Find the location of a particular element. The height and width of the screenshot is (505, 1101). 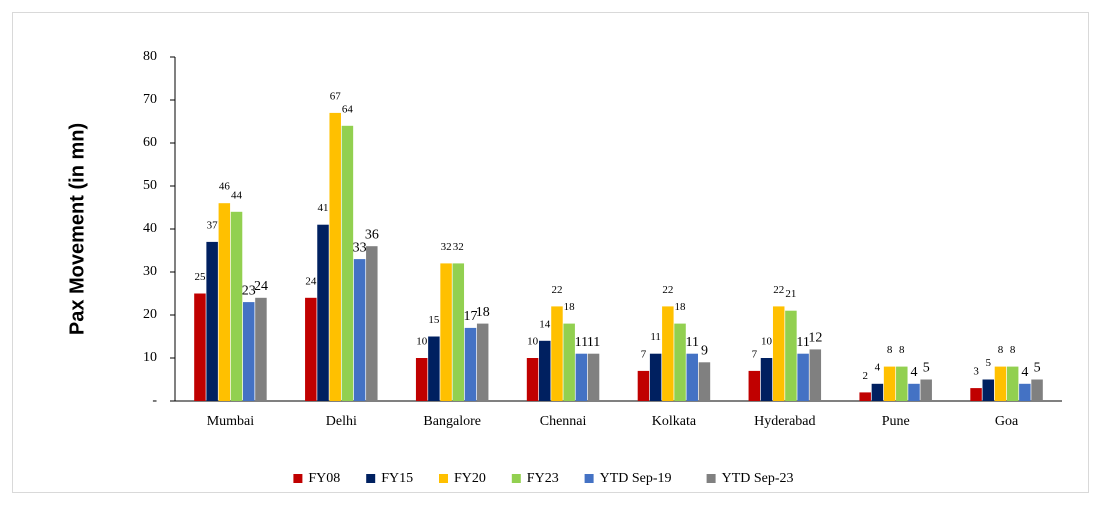

x-tick-label: Kolkata is located at coordinates (674, 421).